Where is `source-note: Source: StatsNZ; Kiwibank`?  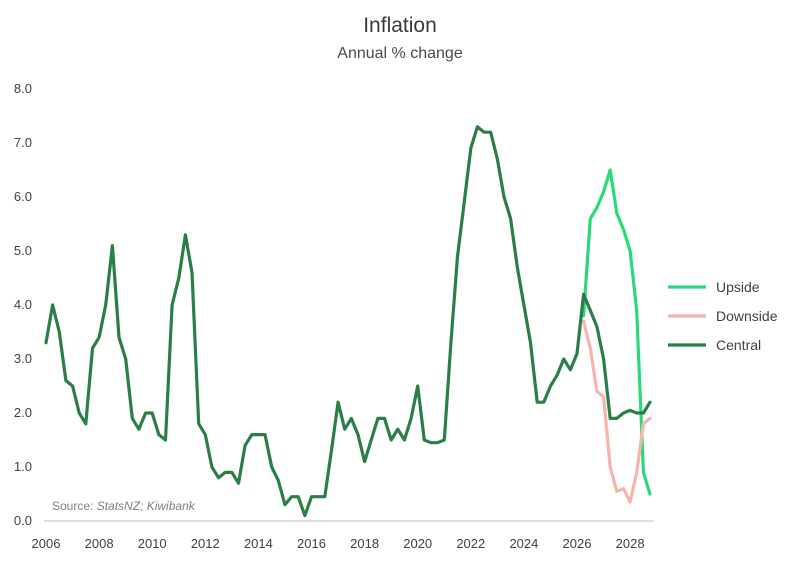 source-note: Source: StatsNZ; Kiwibank is located at coordinates (124, 506).